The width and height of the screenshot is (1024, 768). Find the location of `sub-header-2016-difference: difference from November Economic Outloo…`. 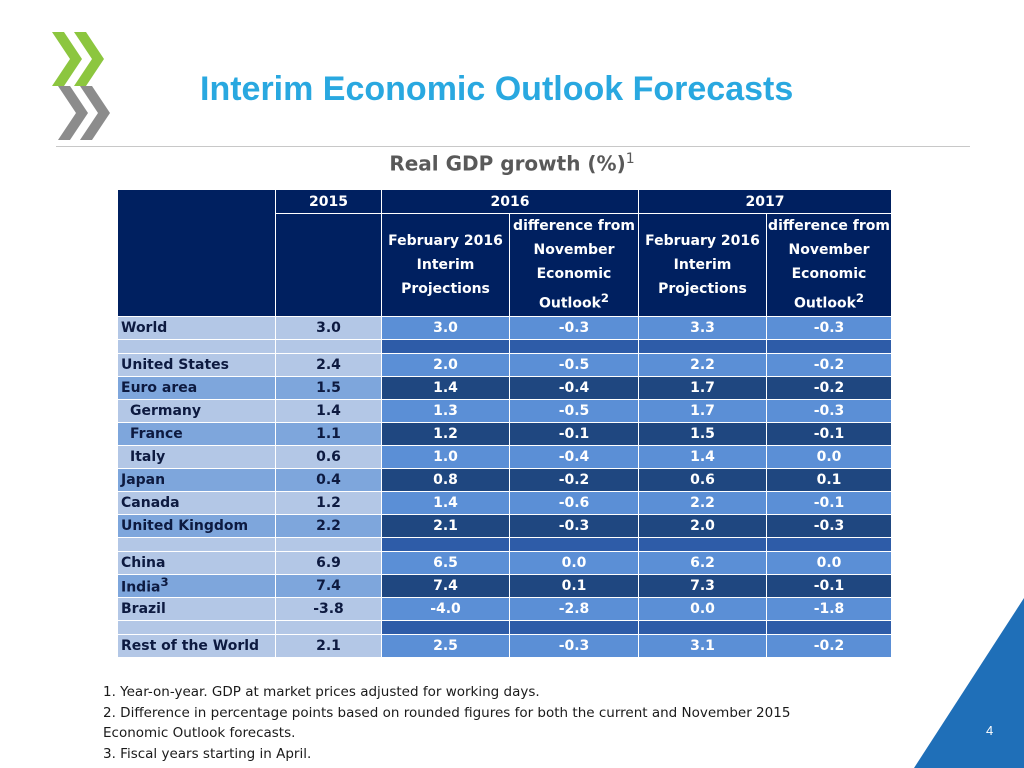

sub-header-2016-difference: difference from November Economic Outloo… is located at coordinates (574, 265).